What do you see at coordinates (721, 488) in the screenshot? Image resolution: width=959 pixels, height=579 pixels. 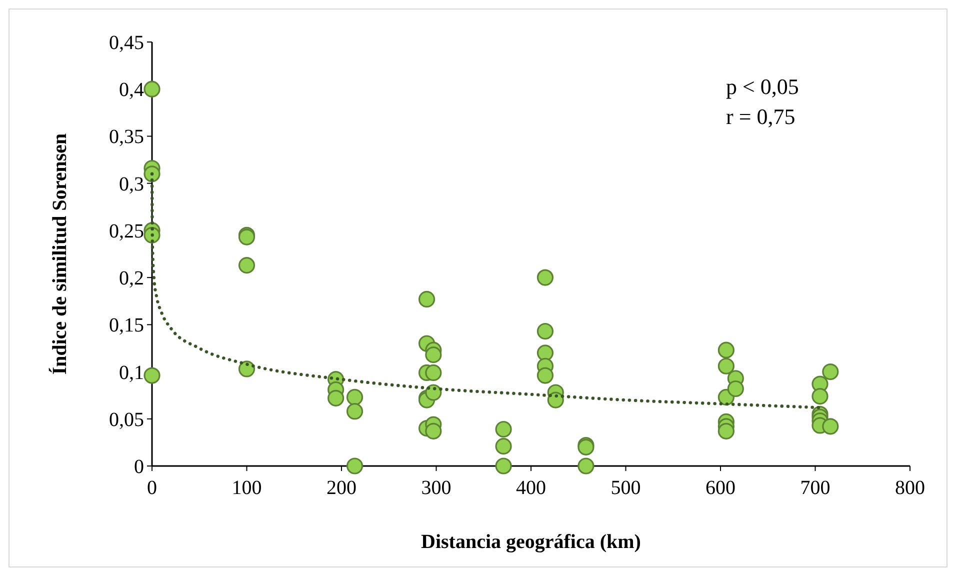 I see `x-tick-label: 600` at bounding box center [721, 488].